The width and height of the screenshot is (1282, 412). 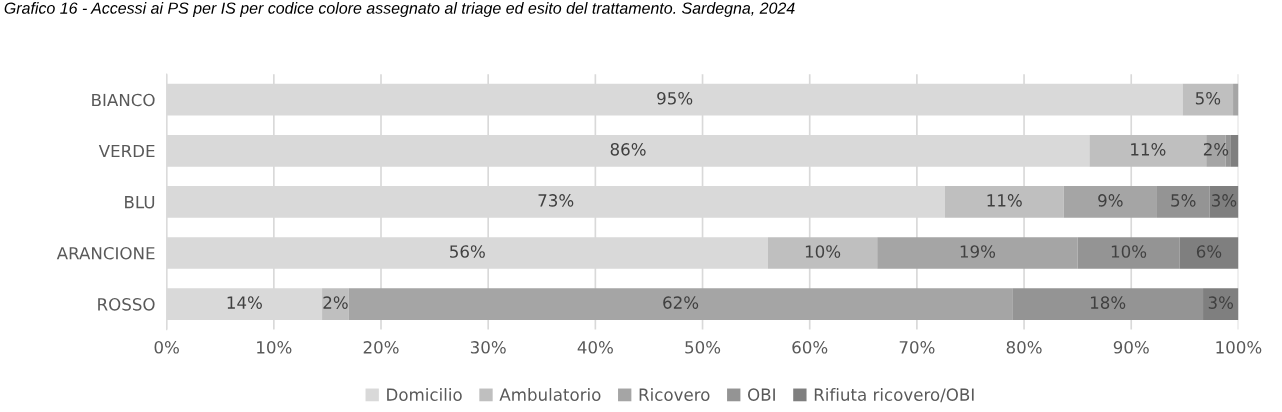 I want to click on data-label: 9%, so click(x=1110, y=200).